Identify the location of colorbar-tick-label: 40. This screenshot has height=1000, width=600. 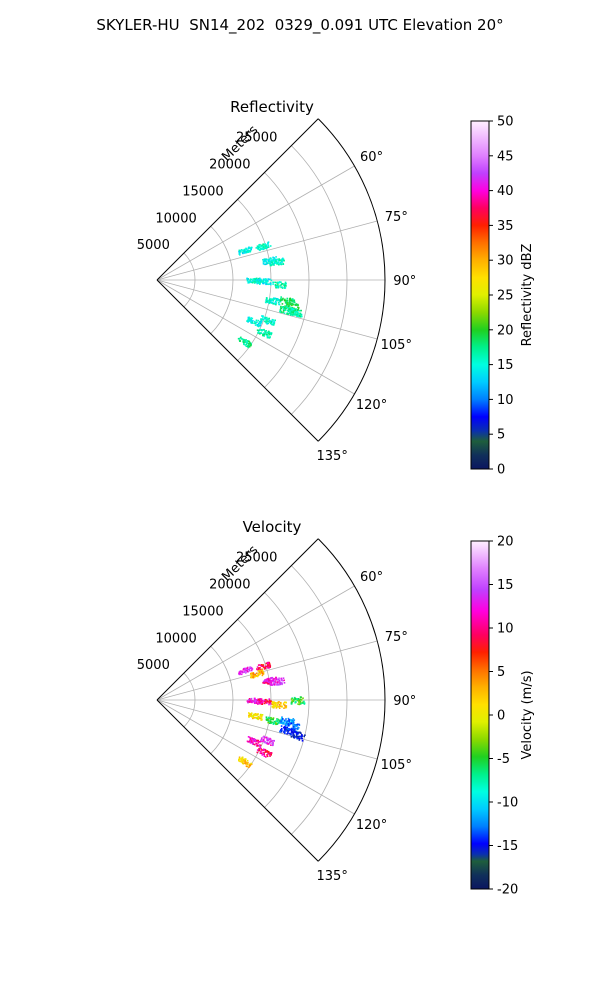
(505, 191).